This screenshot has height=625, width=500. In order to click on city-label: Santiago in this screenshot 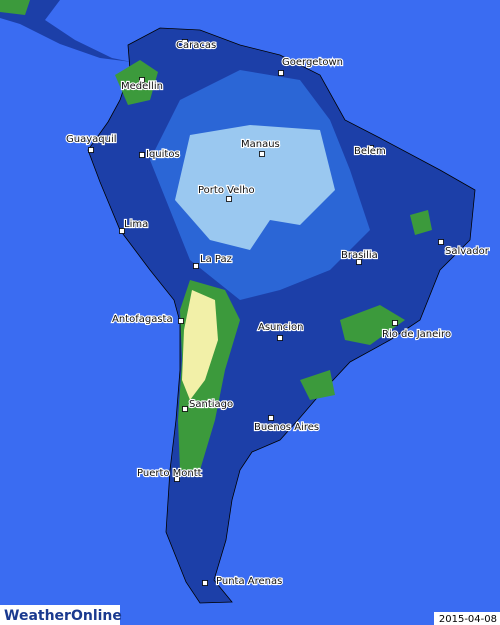, I will do `click(211, 404)`.